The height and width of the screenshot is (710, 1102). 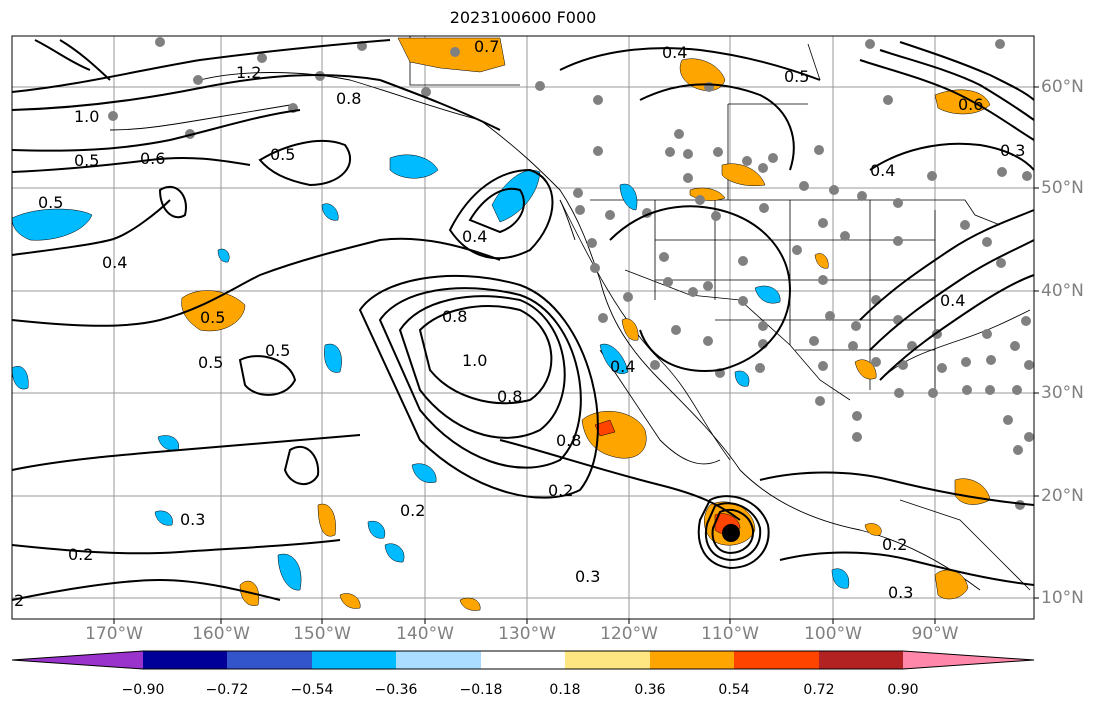 I want to click on lon-label: 120°W, so click(x=629, y=634).